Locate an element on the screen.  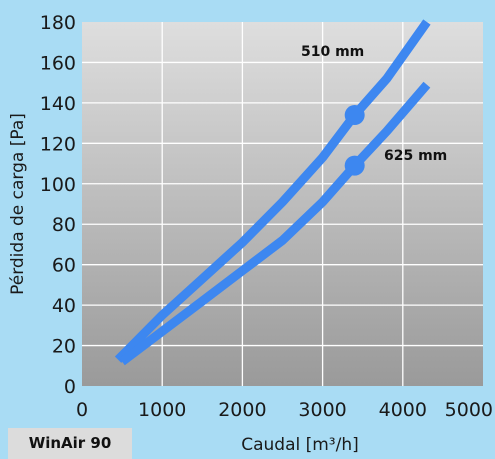
y-axis-title: Pérdida de carga [Pa] is located at coordinates (18, 204).